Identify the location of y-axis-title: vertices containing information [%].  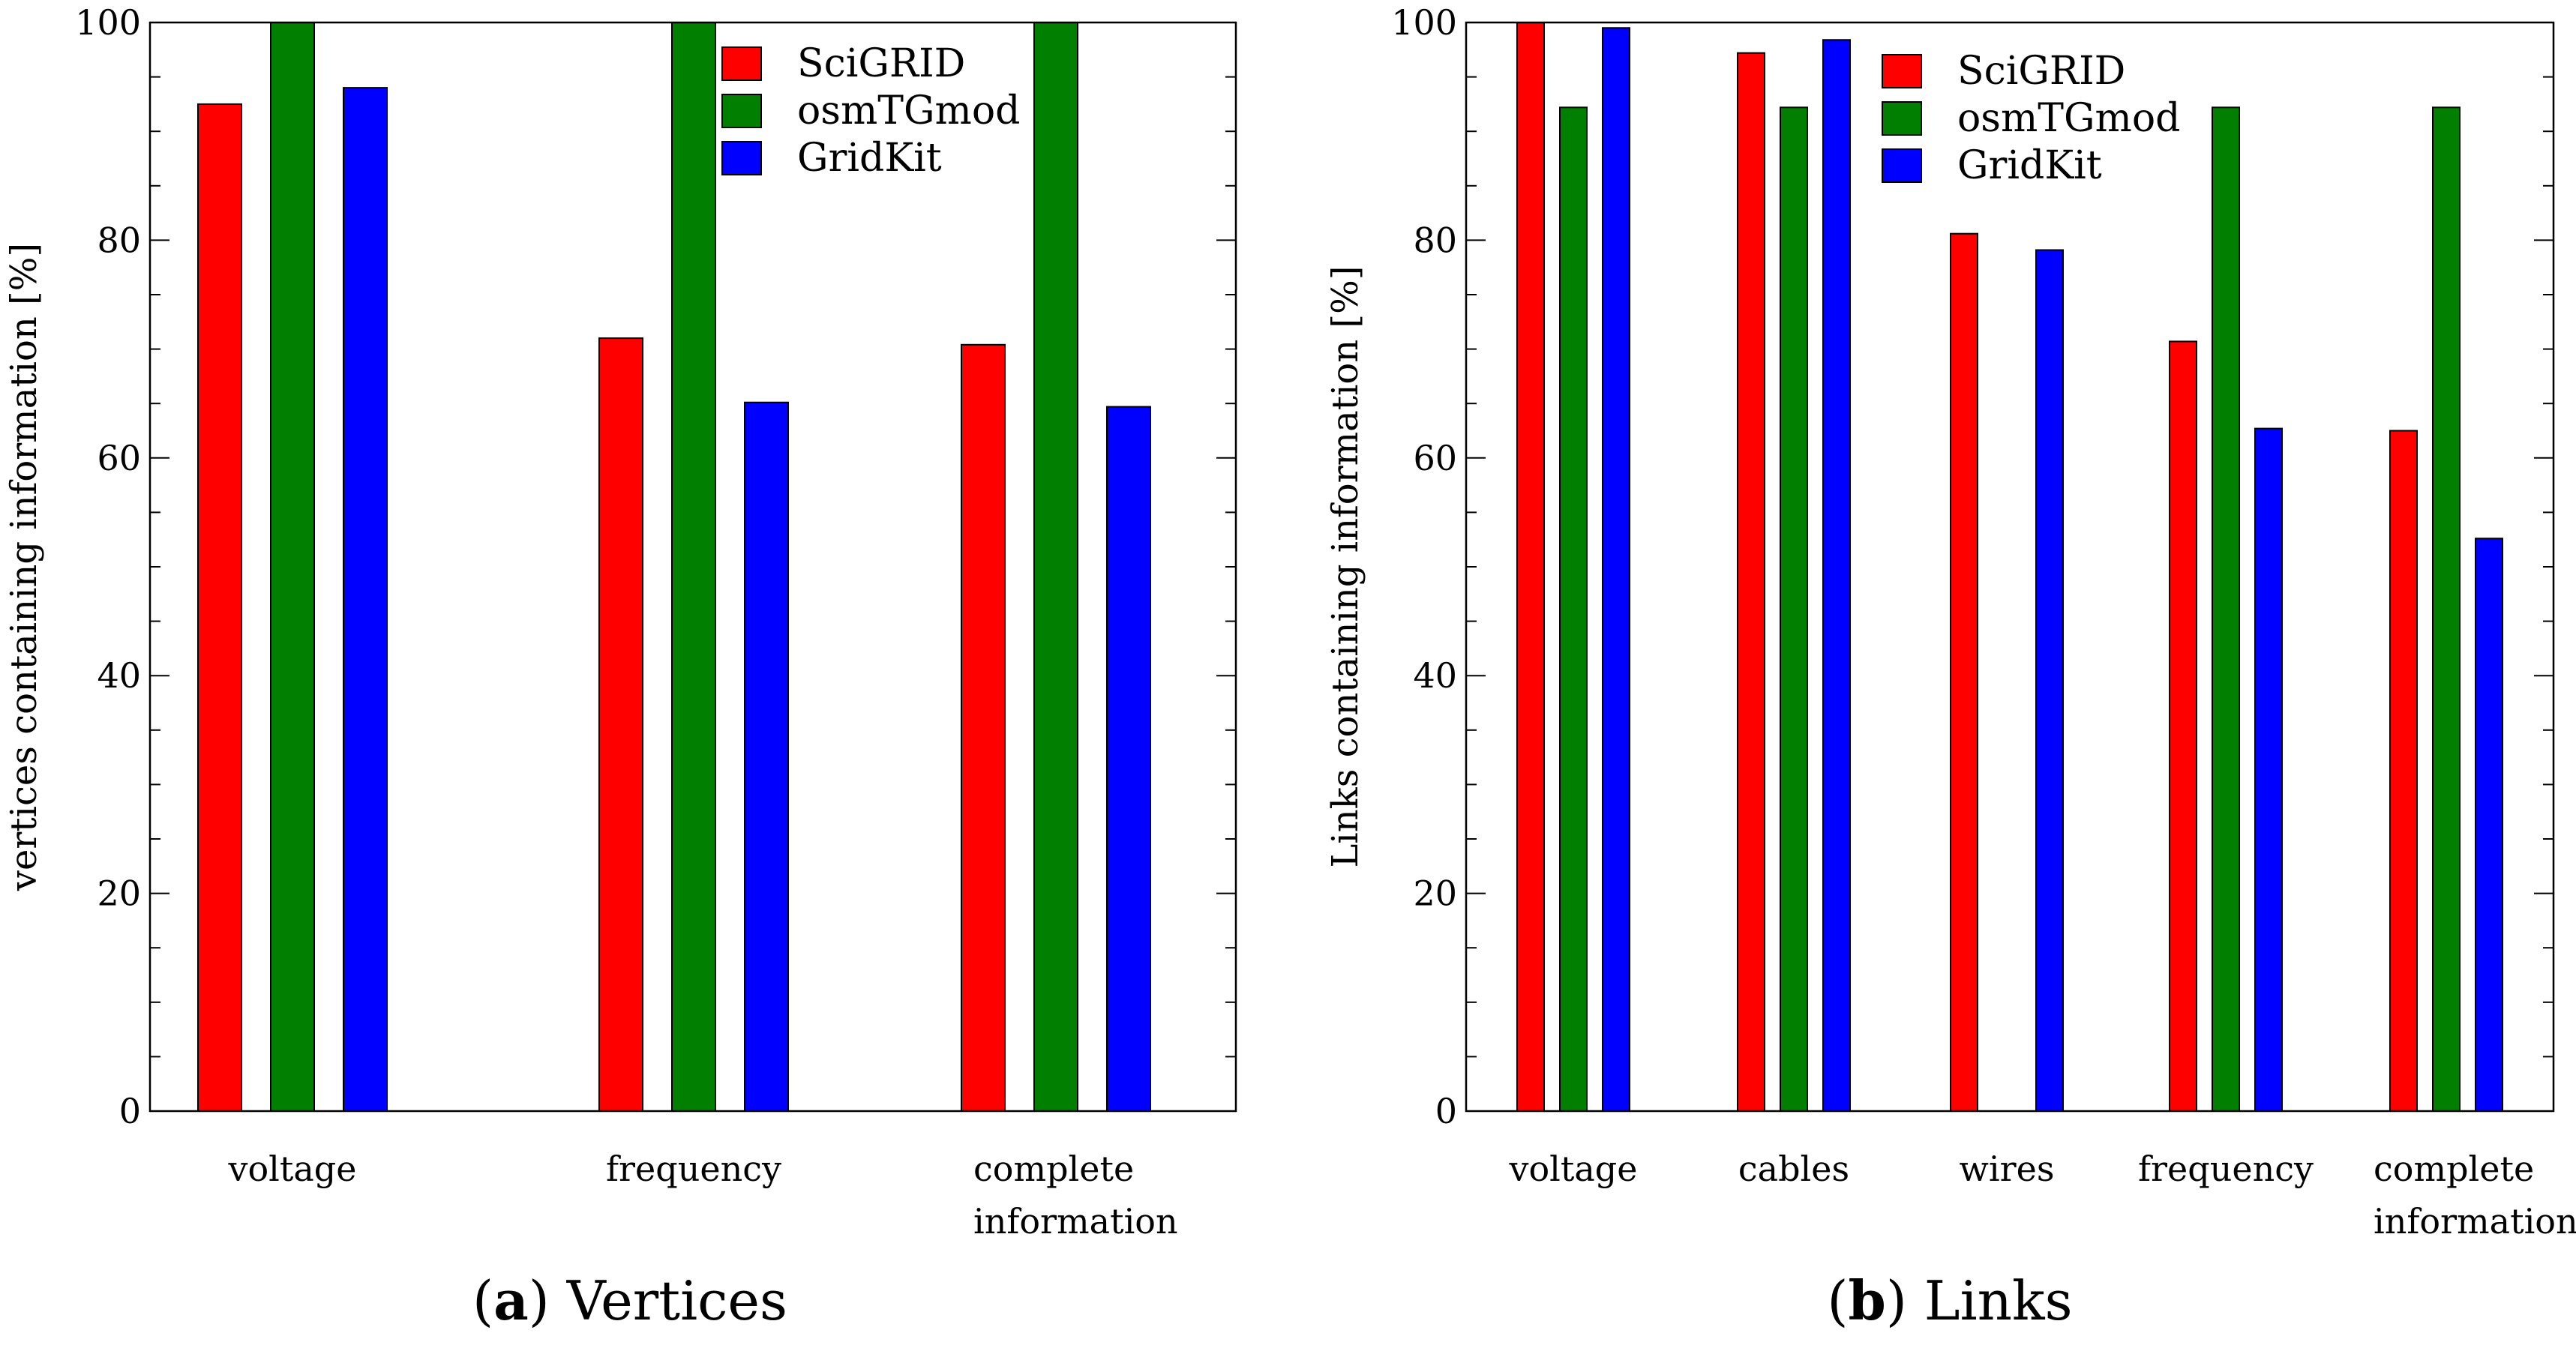
(24, 567).